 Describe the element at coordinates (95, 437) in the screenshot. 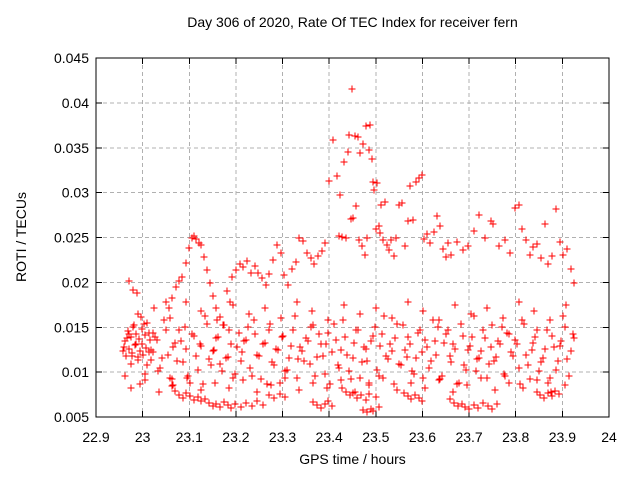

I see `x-tick-label: 22.9` at that location.